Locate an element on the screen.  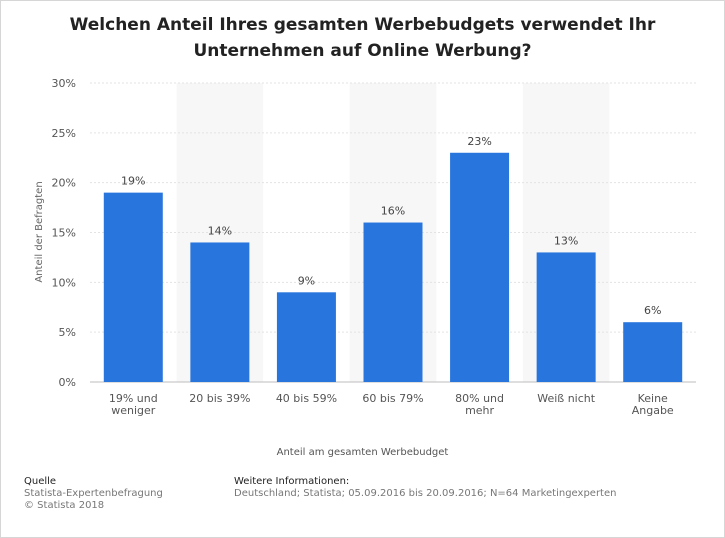
y-tick-label: 20% is located at coordinates (64, 183).